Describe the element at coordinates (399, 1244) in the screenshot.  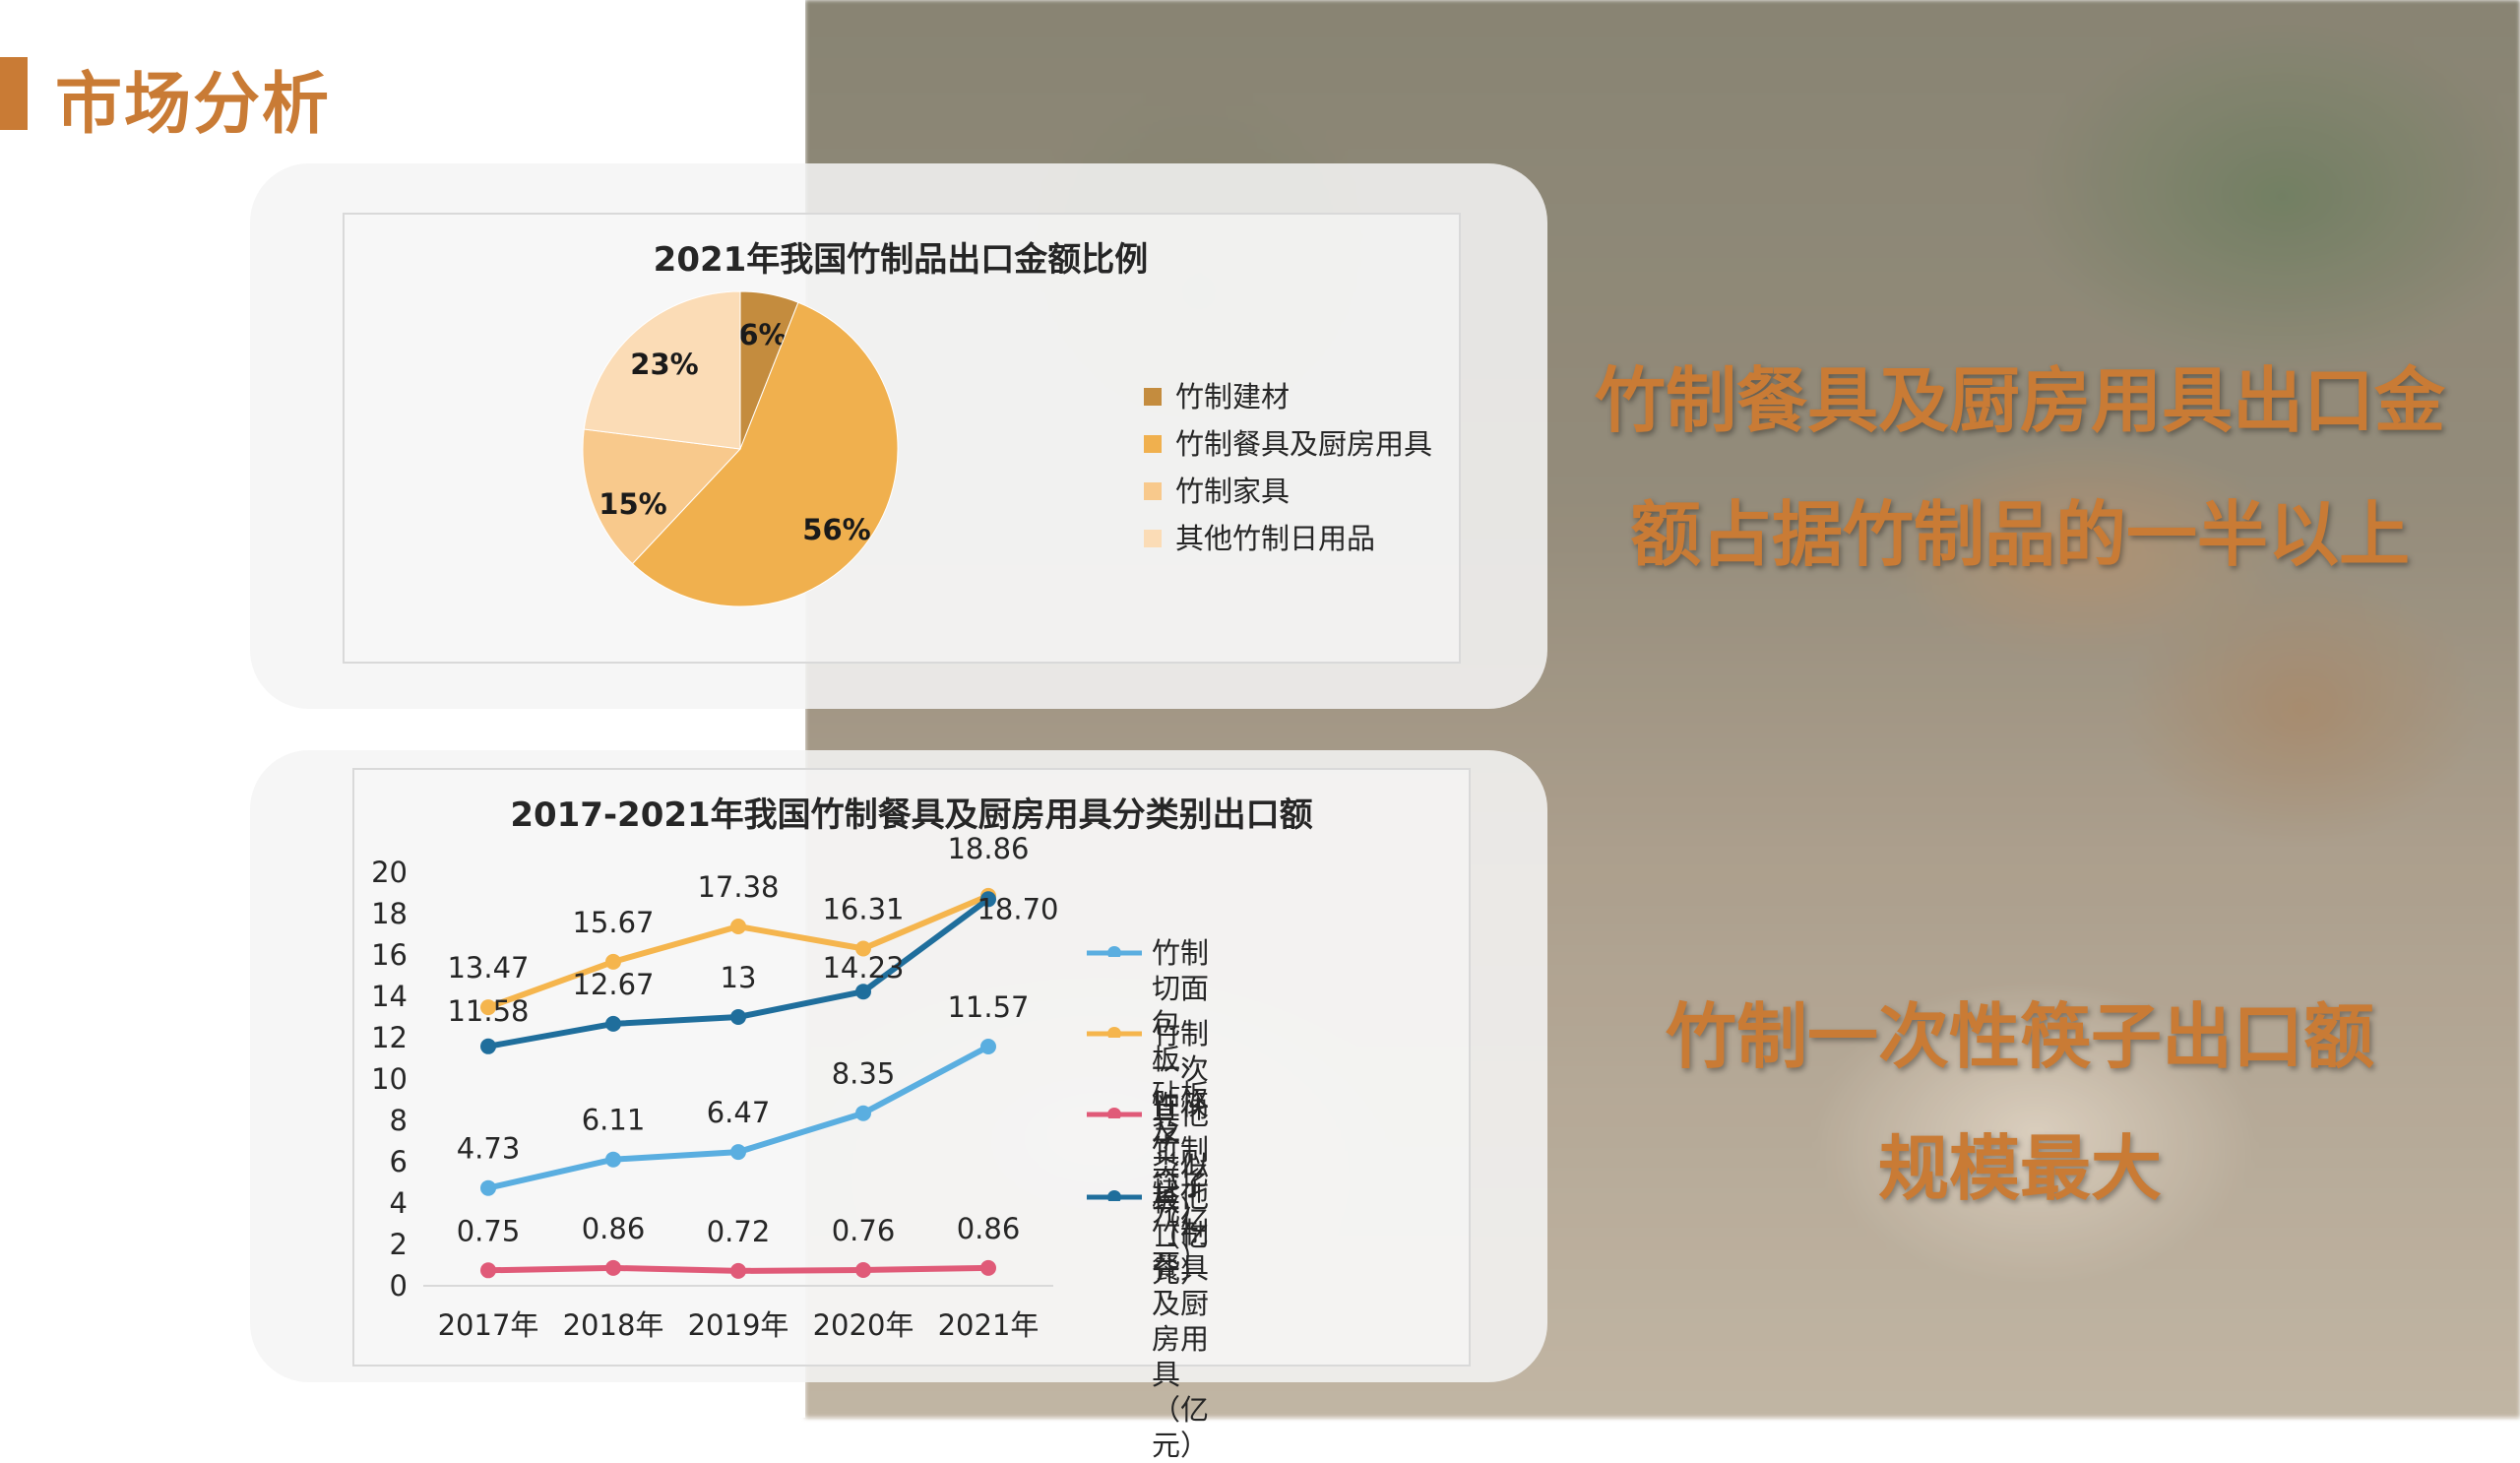
I see `y-tick-label: 2` at that location.